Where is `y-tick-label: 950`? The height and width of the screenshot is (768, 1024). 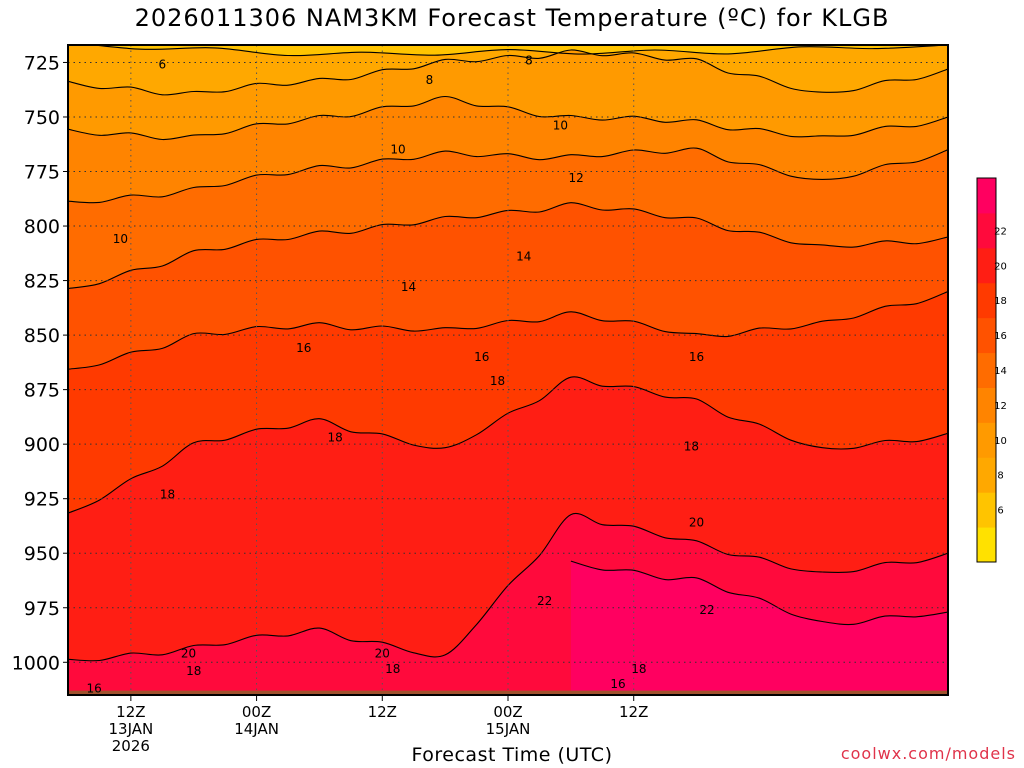
y-tick-label: 950 is located at coordinates (42, 554).